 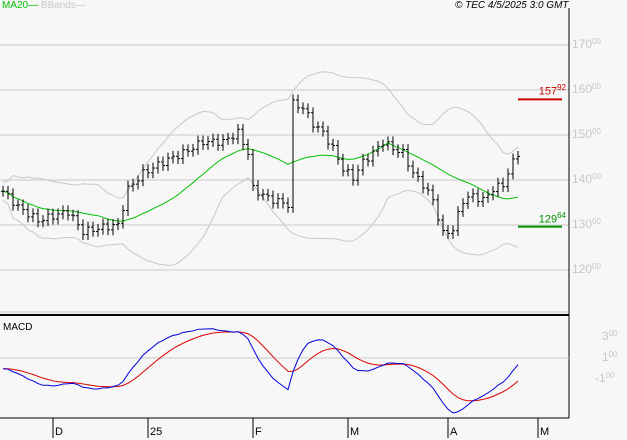 I want to click on price-tick: 16000, so click(x=586, y=89).